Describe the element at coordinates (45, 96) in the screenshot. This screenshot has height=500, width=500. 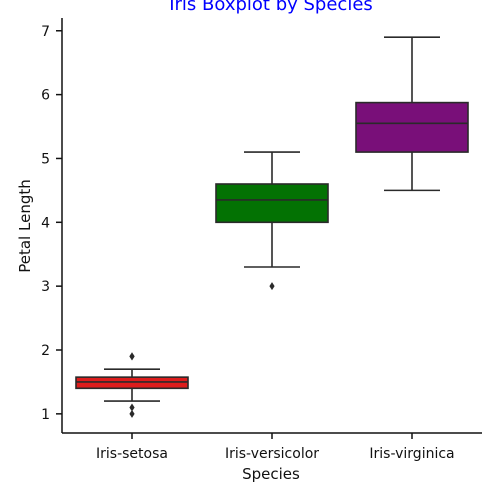
I see `y-tick-label: 6` at that location.